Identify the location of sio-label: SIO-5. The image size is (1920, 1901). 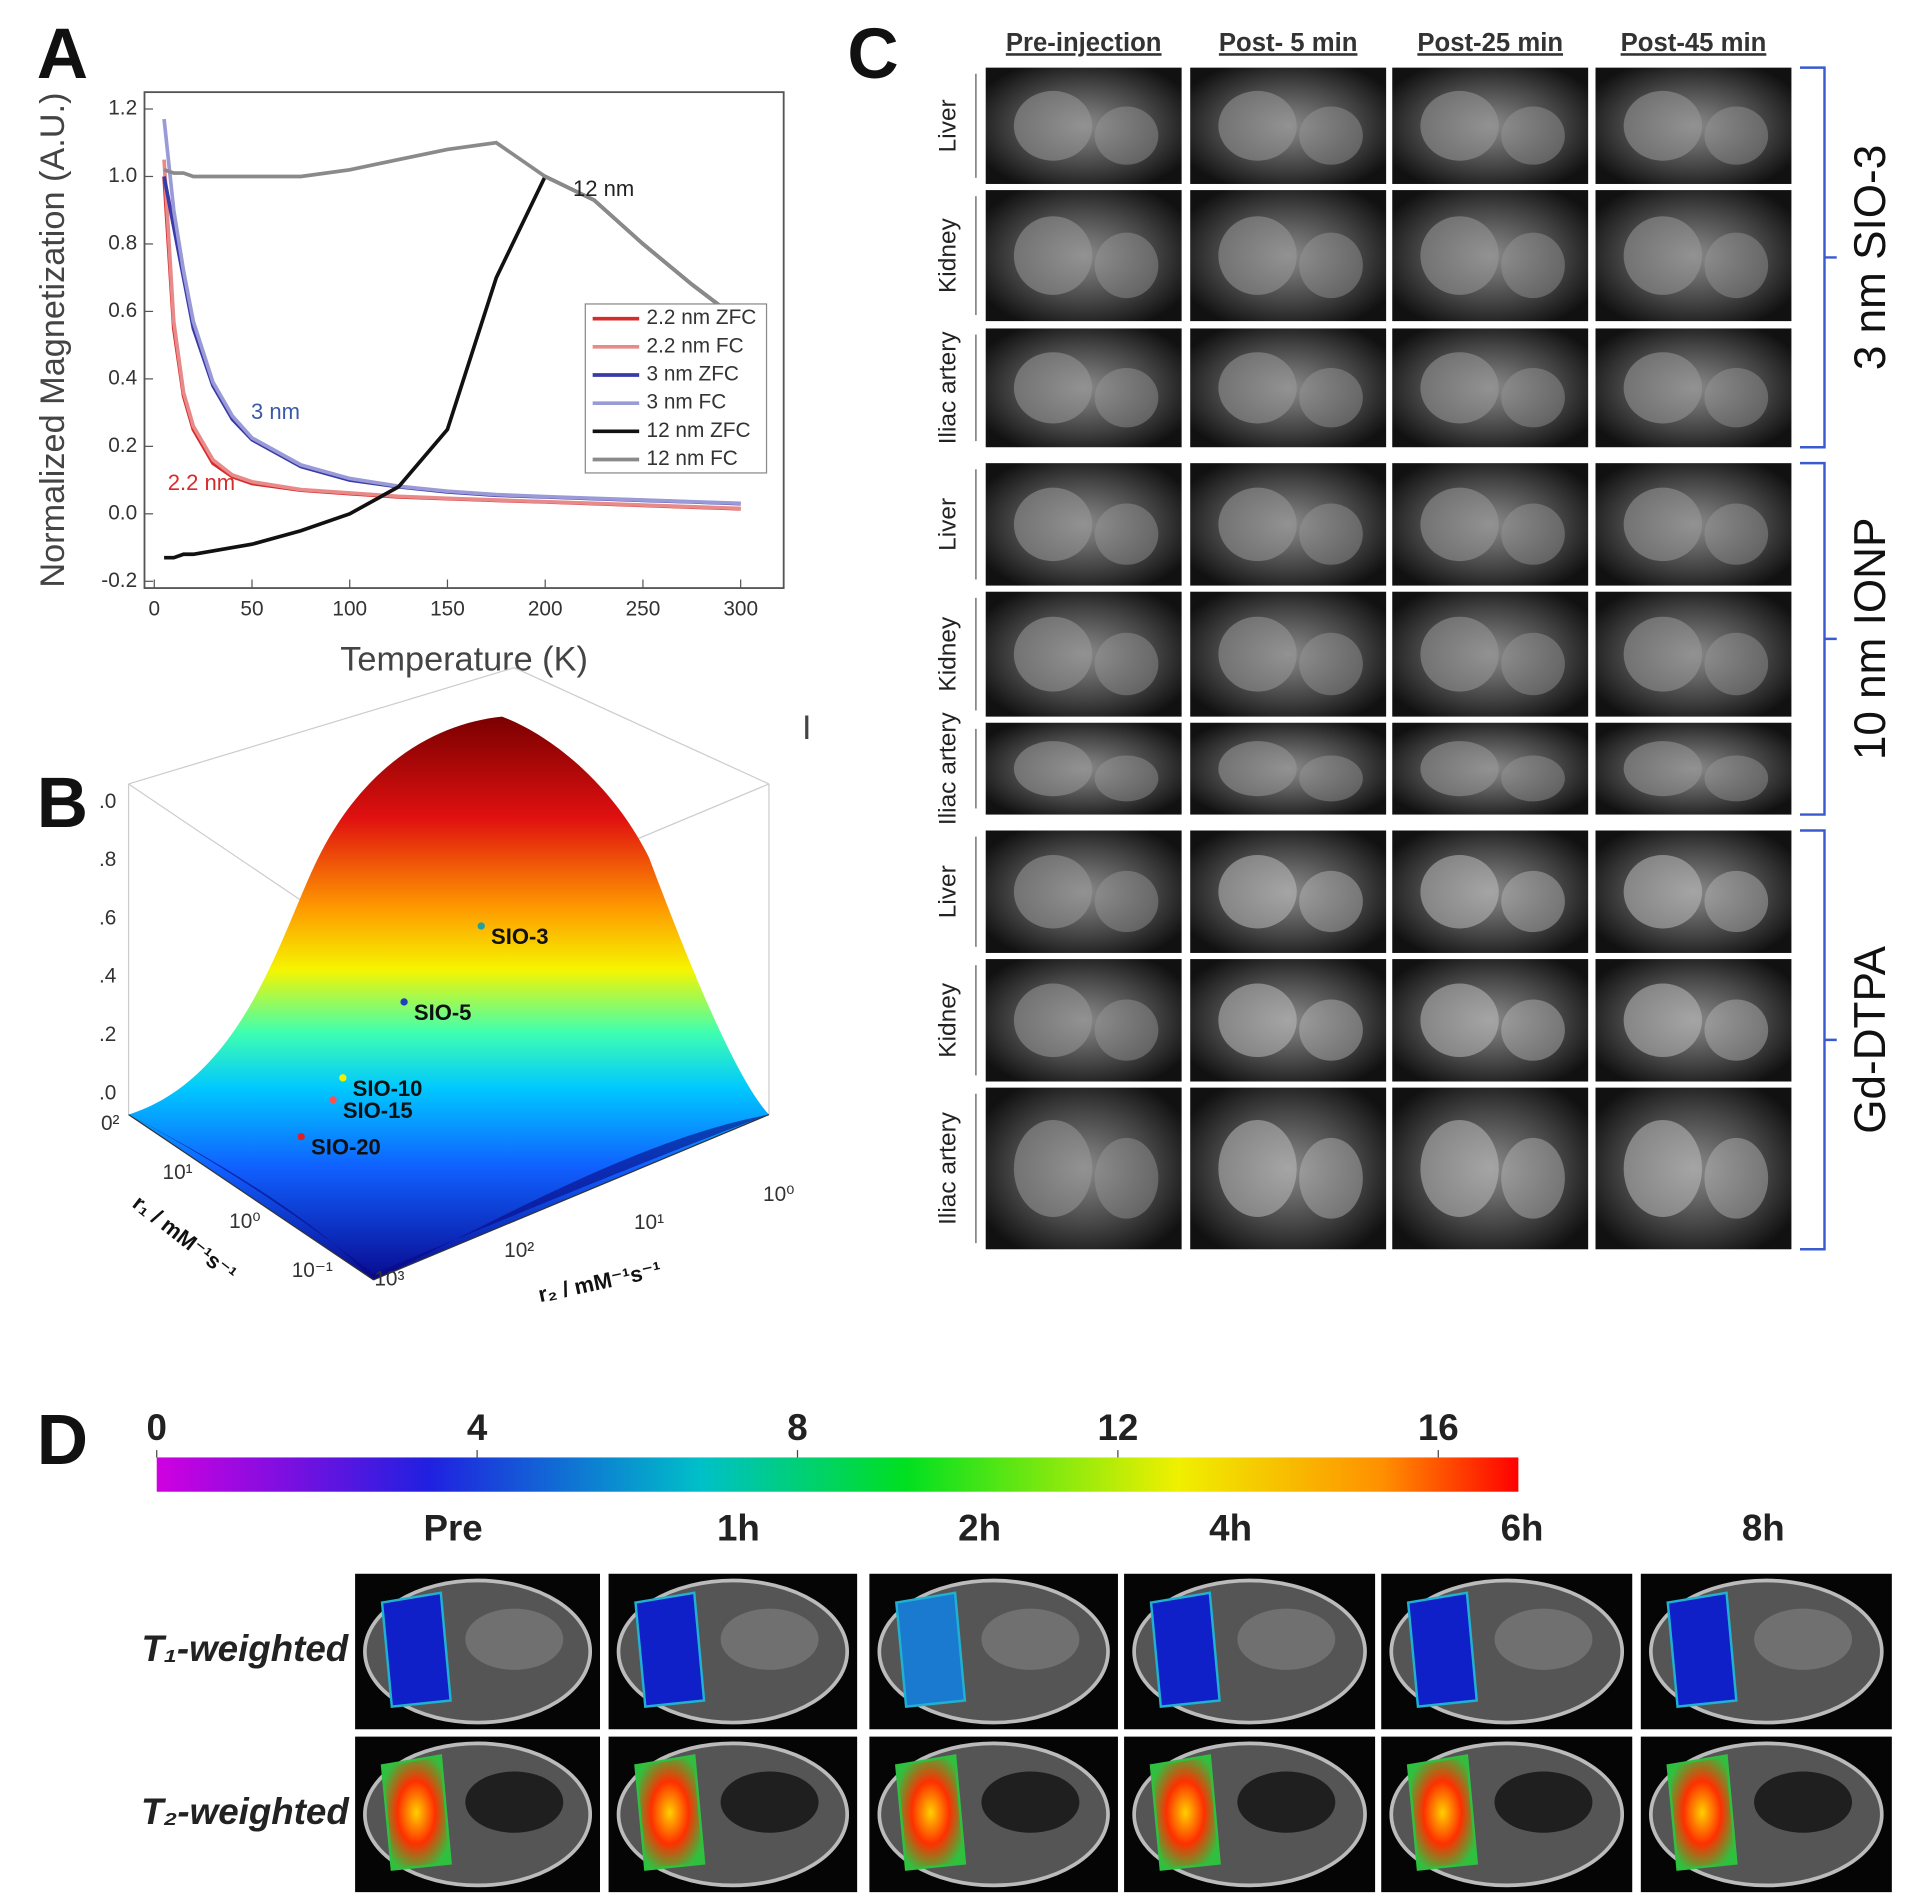
(443, 1012).